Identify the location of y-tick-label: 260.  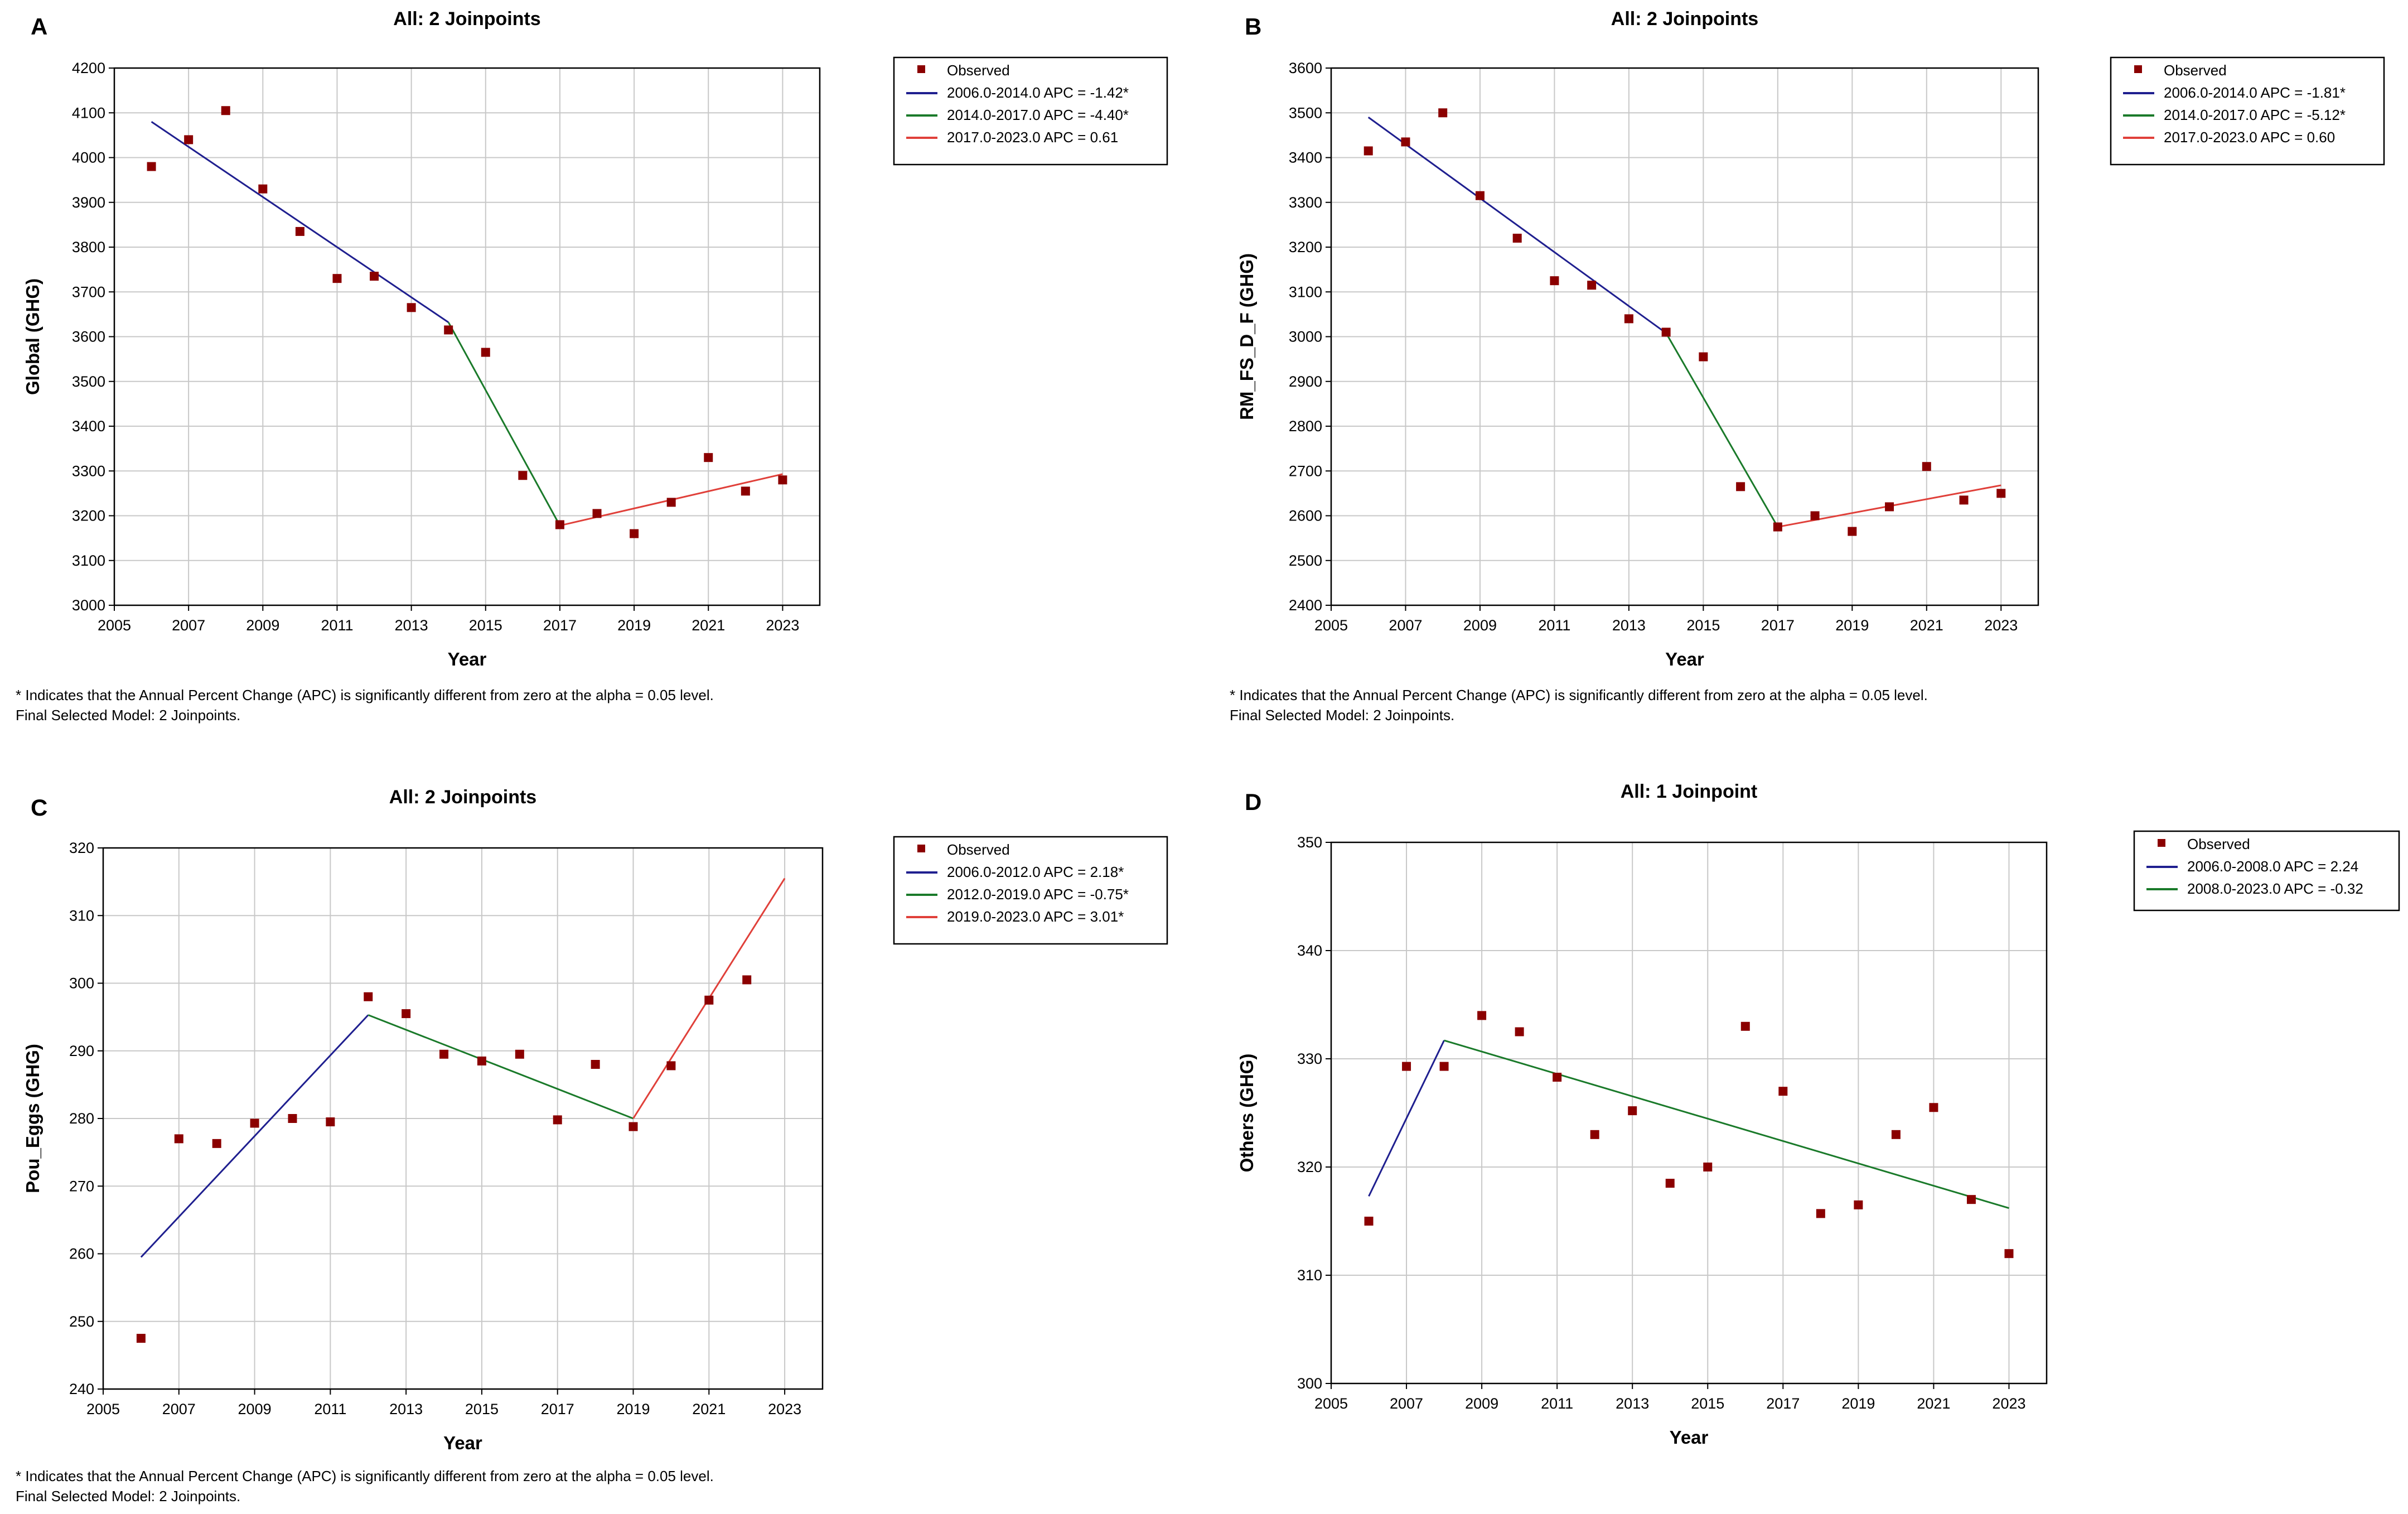
(81, 1254).